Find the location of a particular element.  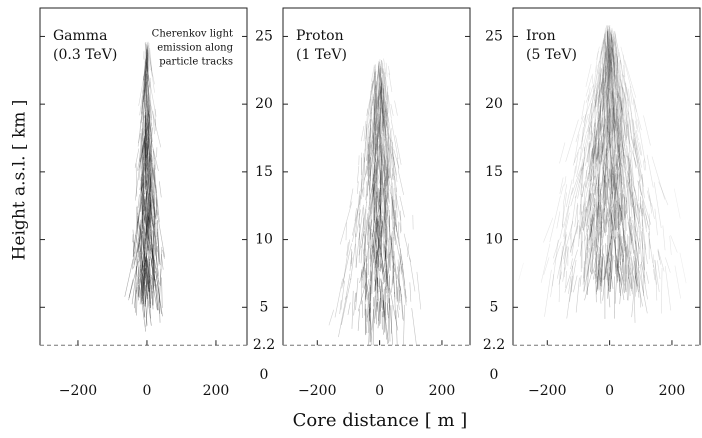

annotation: particle tracks is located at coordinates (196, 62).